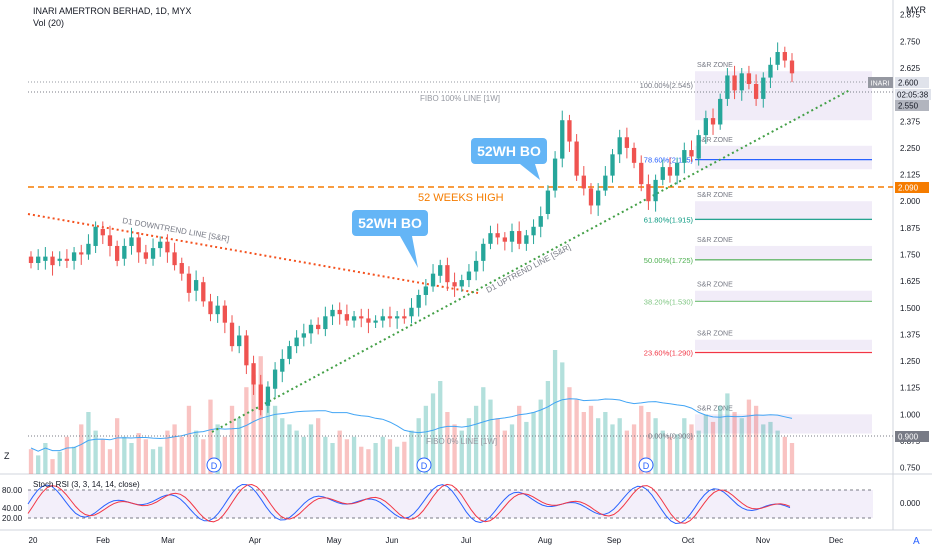 This screenshot has height=550, width=932. I want to click on time-tick-label: Apr, so click(255, 540).